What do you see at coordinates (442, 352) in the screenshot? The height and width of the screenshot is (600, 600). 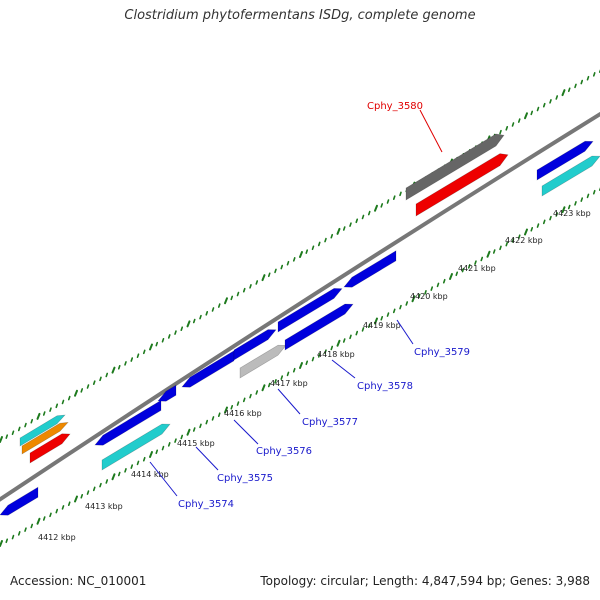 I see `gene-label-cphy-3579: Cphy_3579` at bounding box center [442, 352].